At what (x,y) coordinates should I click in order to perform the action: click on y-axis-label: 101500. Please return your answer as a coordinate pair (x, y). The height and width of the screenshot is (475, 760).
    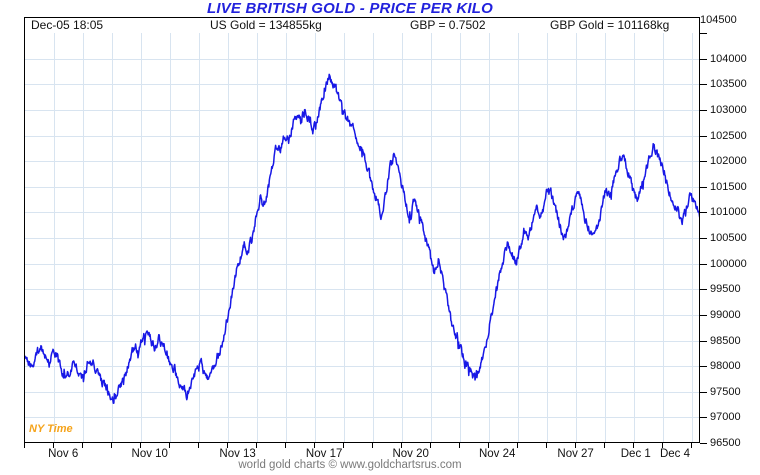
    Looking at the image, I should click on (728, 186).